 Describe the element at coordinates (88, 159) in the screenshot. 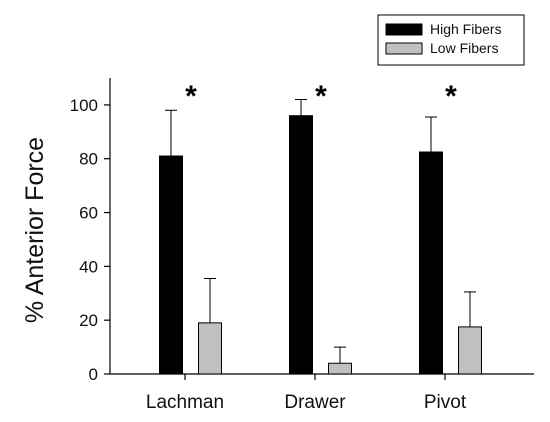

I see `y-tick-label: 80` at that location.